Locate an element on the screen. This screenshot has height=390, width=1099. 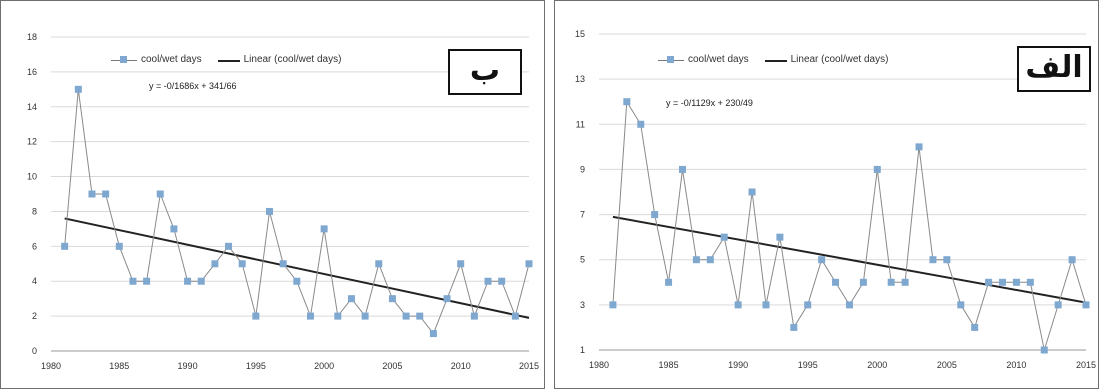
y-tick-label: 12 is located at coordinates (32, 142).